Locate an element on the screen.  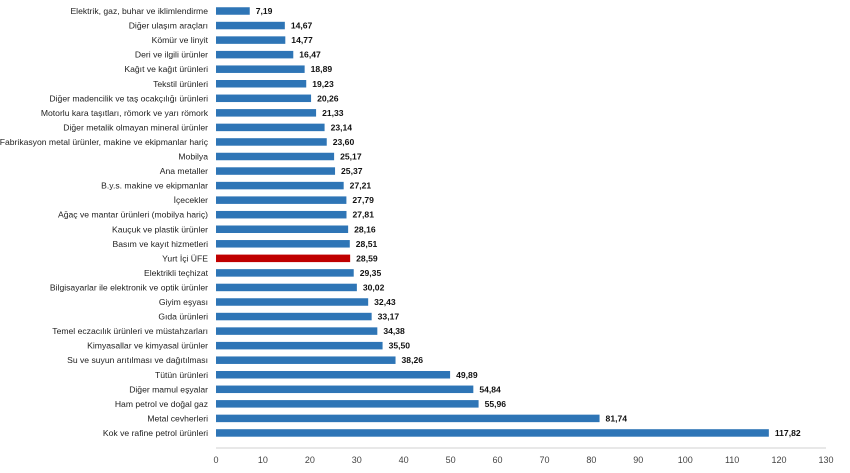
highlight-bar is located at coordinates (283, 258).